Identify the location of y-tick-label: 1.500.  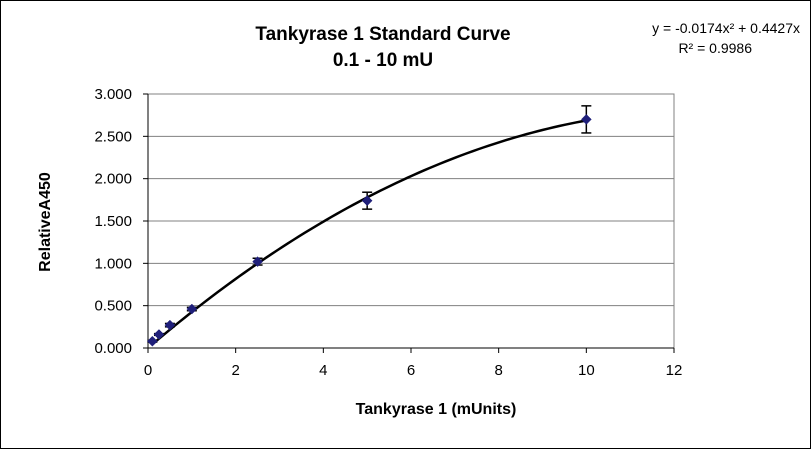
(113, 221).